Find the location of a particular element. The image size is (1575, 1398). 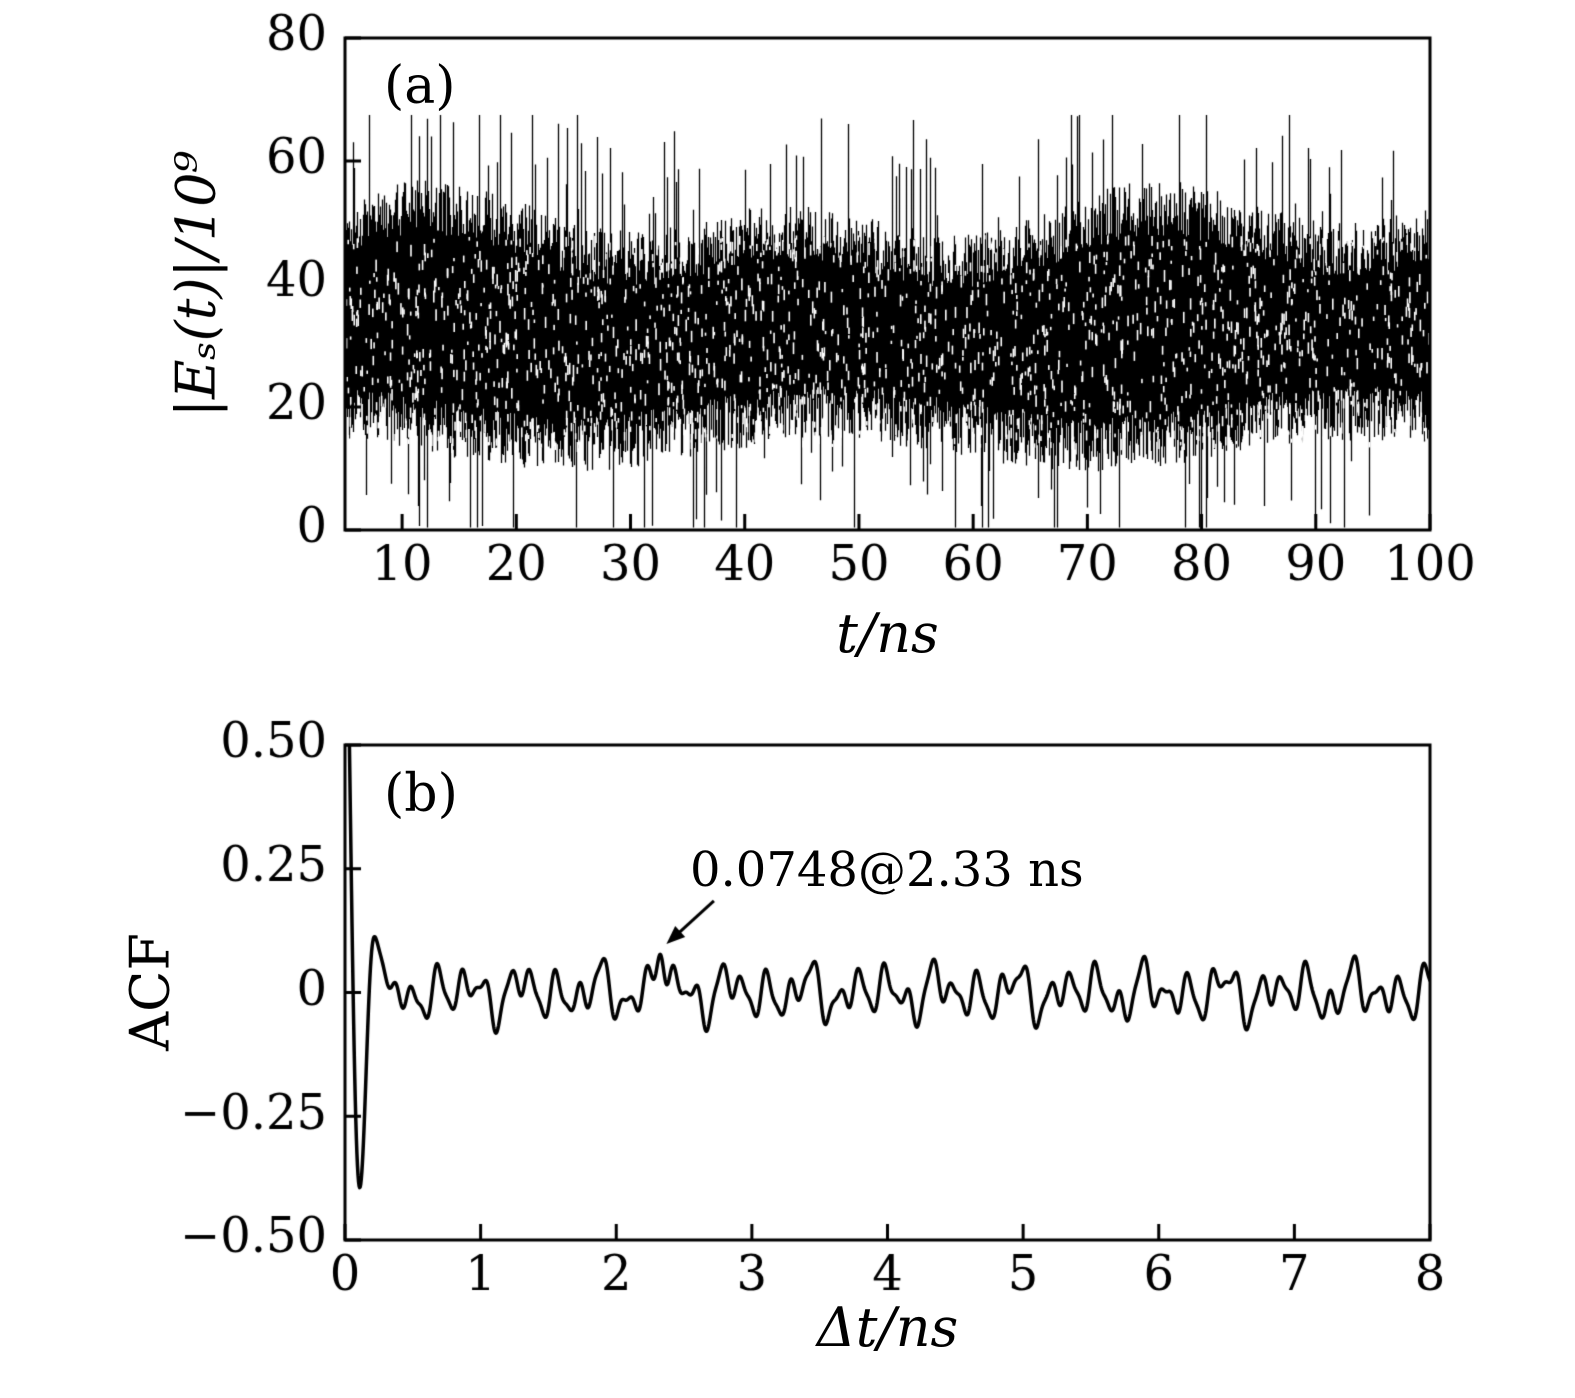

panel-a-y-axis-label: |Eₛ(t)|/10⁹ is located at coordinates (196, 284).